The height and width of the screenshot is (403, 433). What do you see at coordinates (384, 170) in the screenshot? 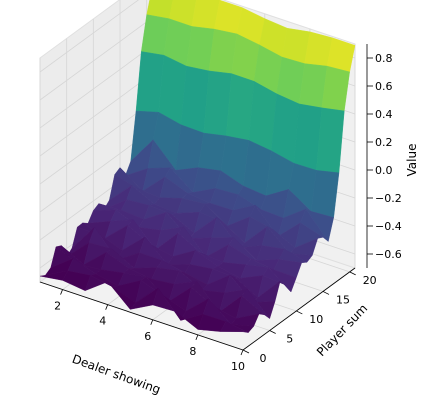
I see `tick-label: 0.0` at bounding box center [384, 170].